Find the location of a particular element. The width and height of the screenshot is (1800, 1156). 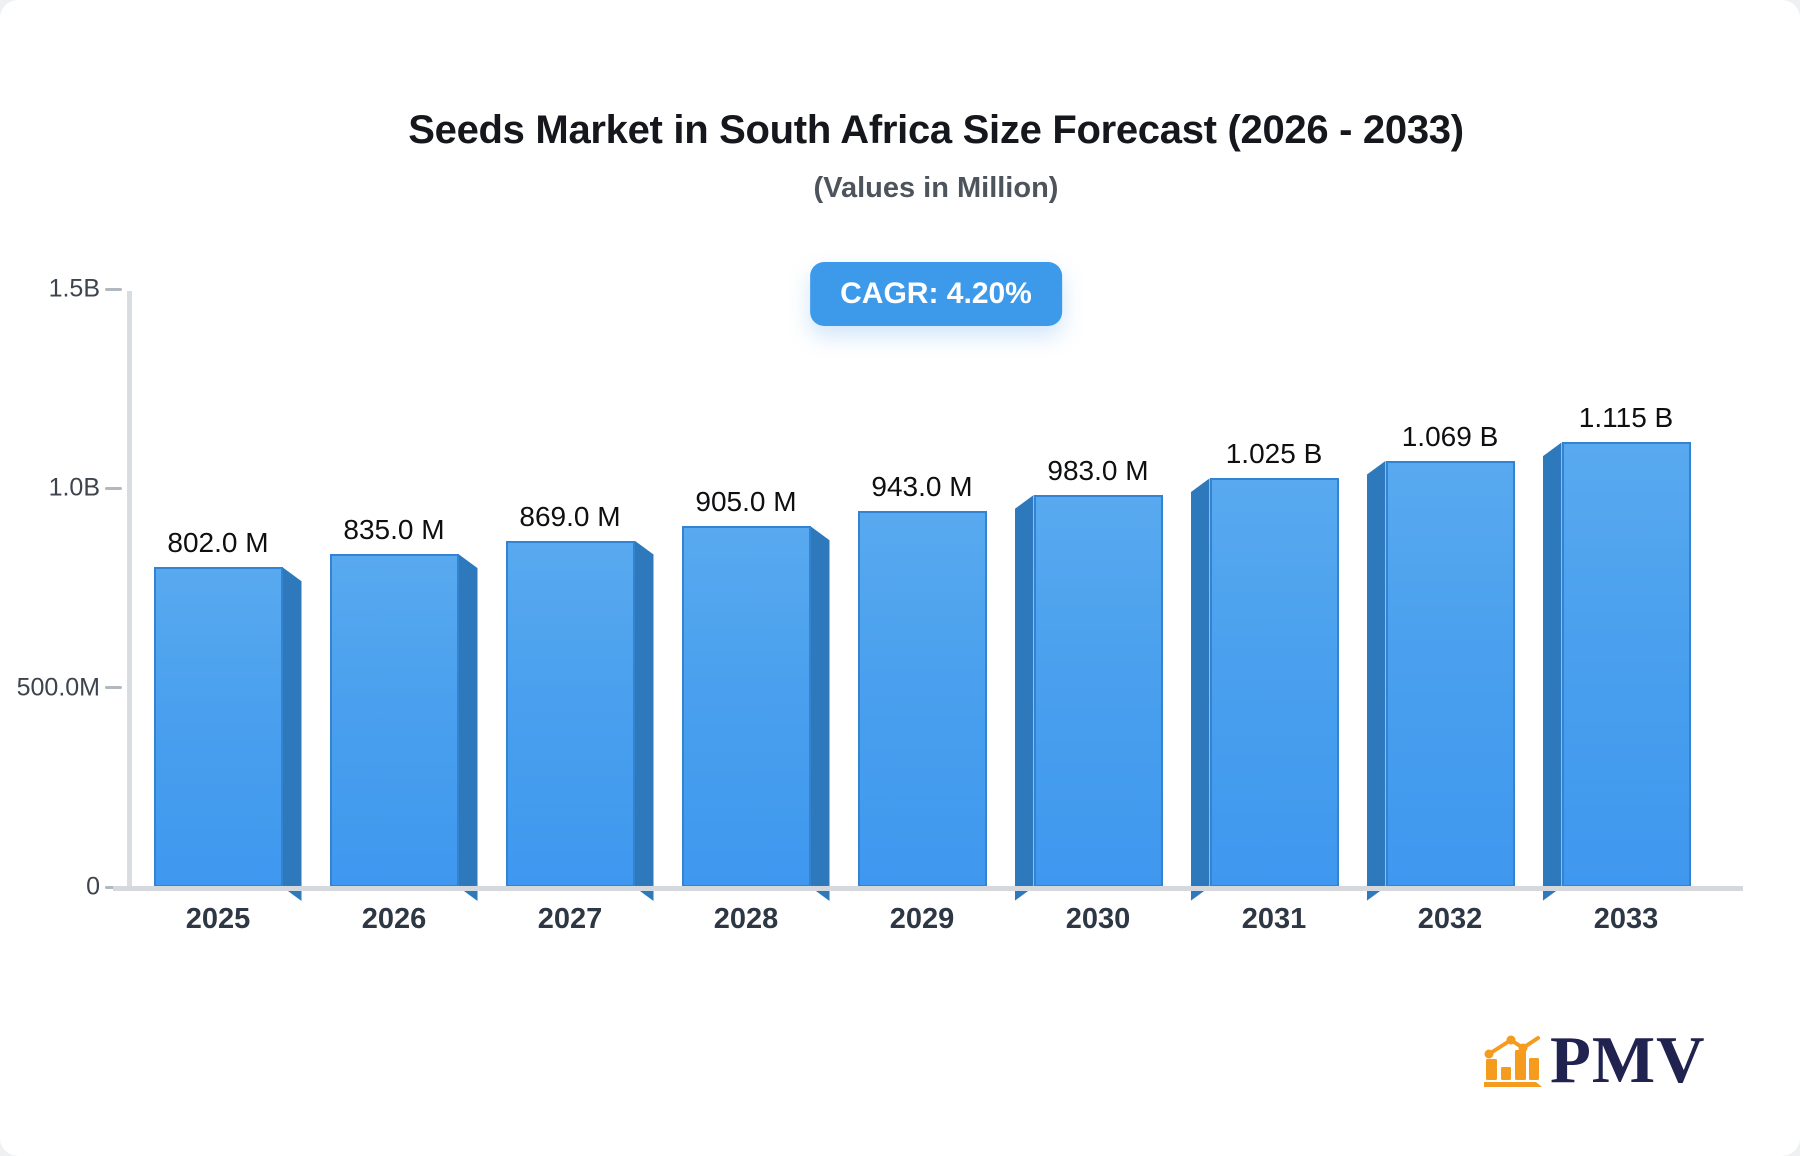

bar-2026 is located at coordinates (403, 727).